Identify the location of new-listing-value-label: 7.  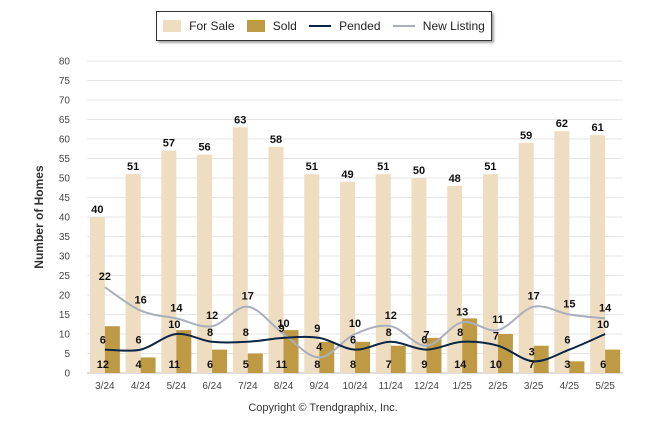
(426, 336).